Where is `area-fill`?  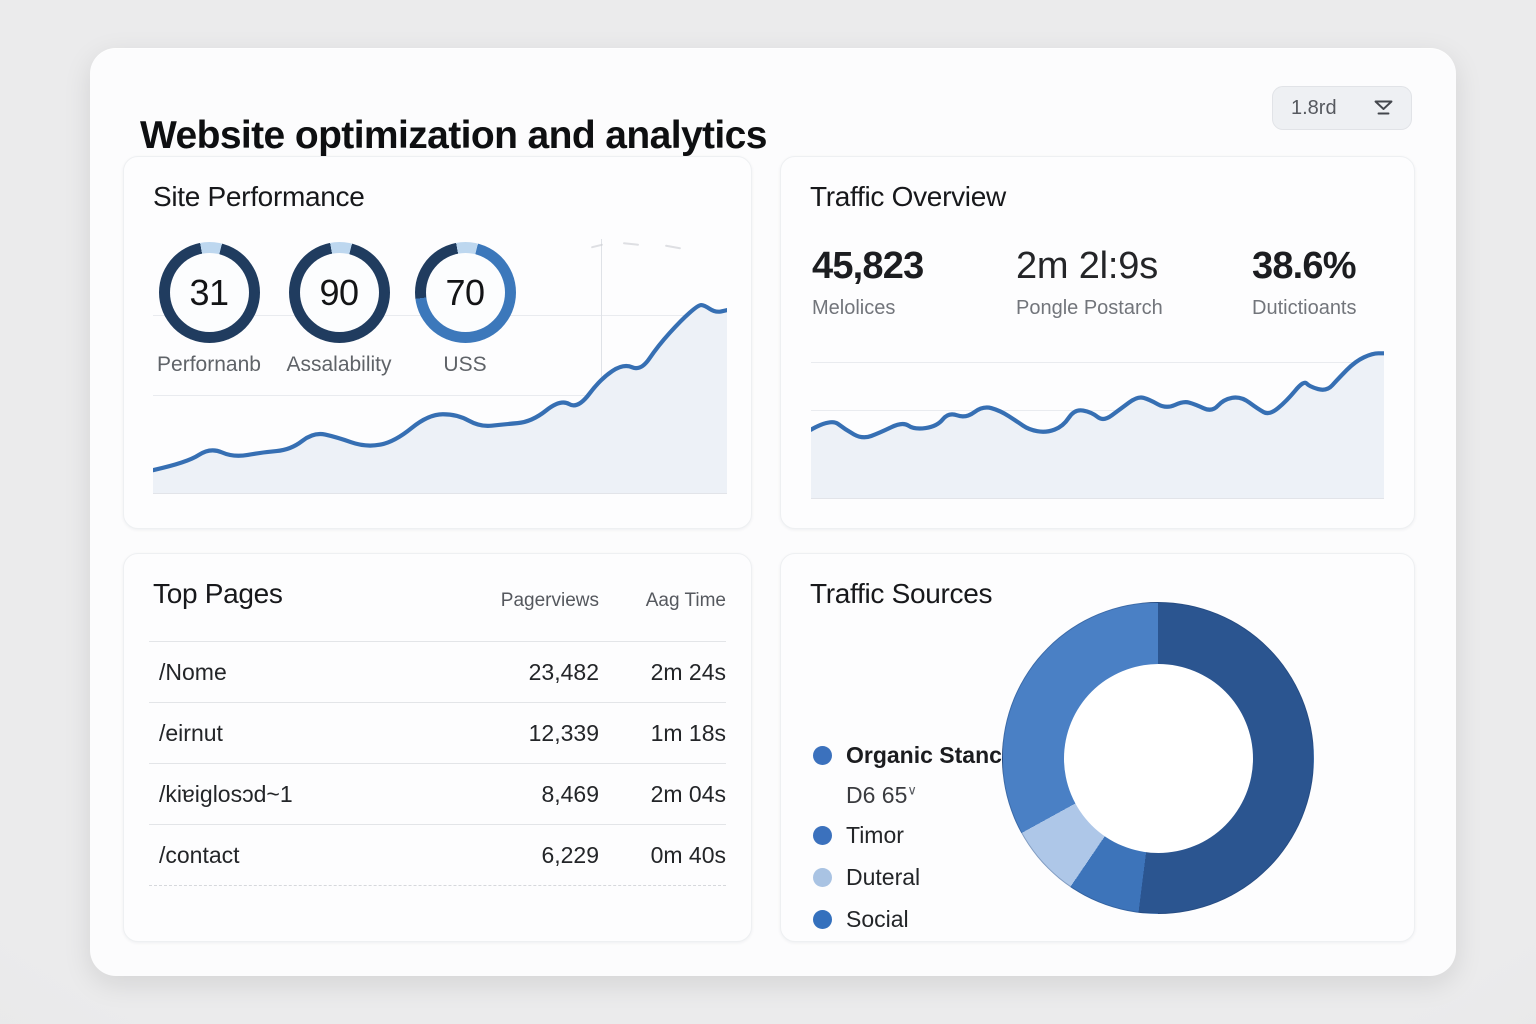 area-fill is located at coordinates (1097, 425).